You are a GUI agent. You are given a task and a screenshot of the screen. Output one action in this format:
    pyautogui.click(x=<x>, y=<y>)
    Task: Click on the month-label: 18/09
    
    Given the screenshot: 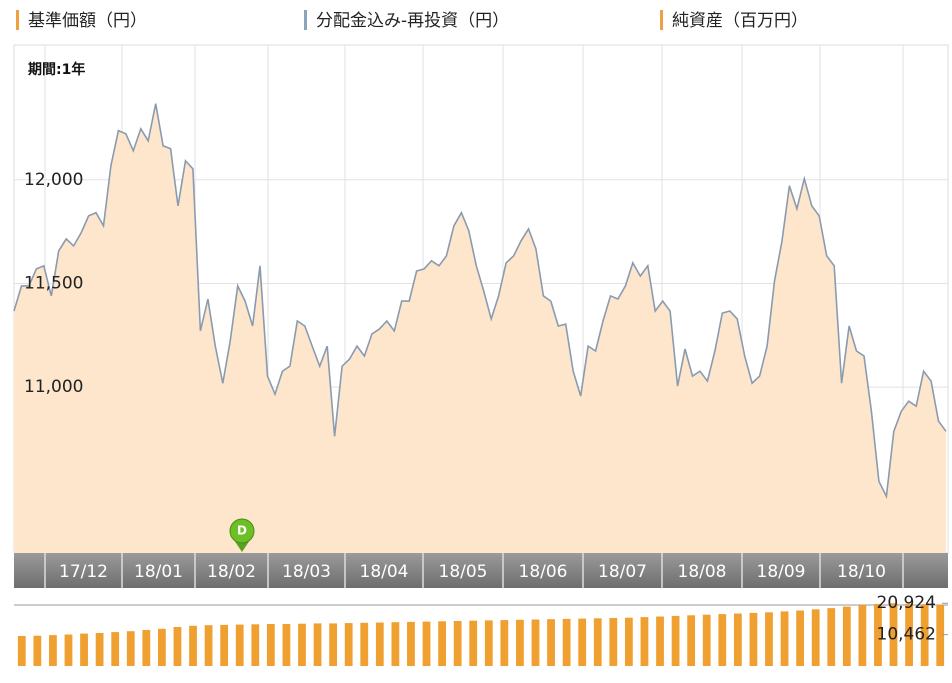 What is the action you would take?
    pyautogui.click(x=781, y=572)
    